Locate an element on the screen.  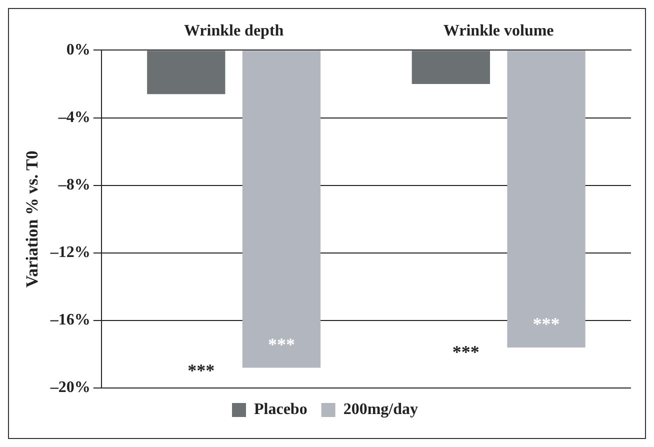
x-tick-label: Wrinkle depth is located at coordinates (234, 31).